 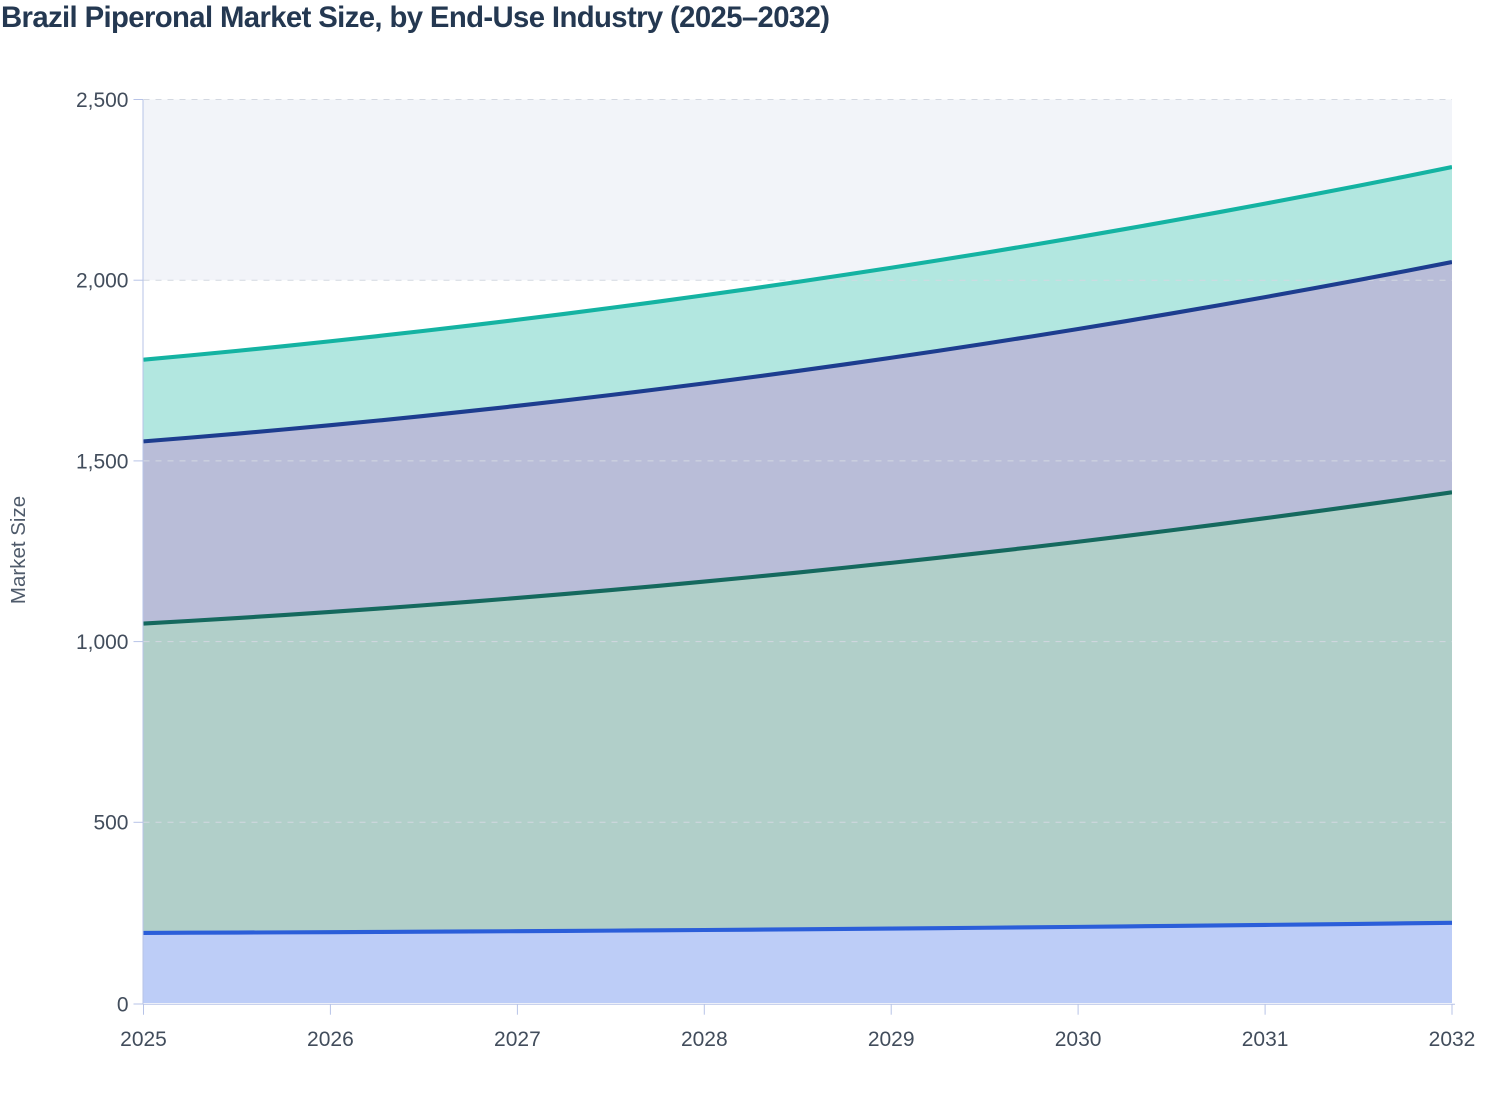 I want to click on svg-text: 2027, so click(x=517, y=1039).